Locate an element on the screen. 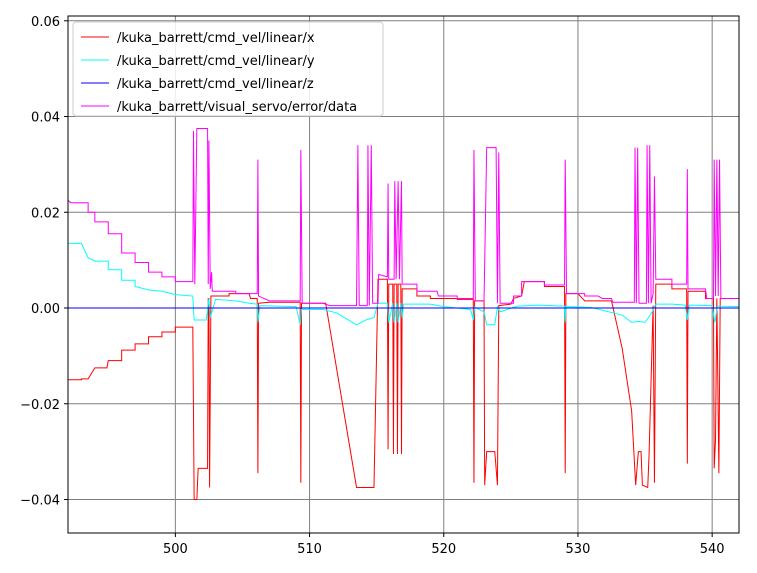 Image resolution: width=757 pixels, height=573 pixels. x-tick-label: 500 is located at coordinates (175, 549).